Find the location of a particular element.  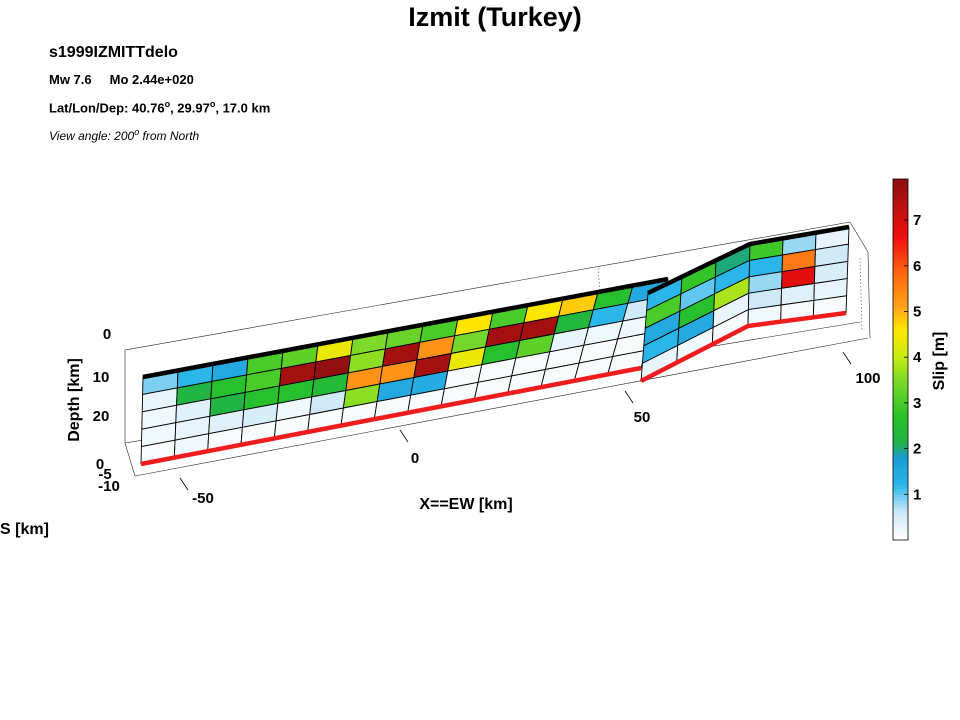

colorbar-tick-label: 3 is located at coordinates (917, 403).